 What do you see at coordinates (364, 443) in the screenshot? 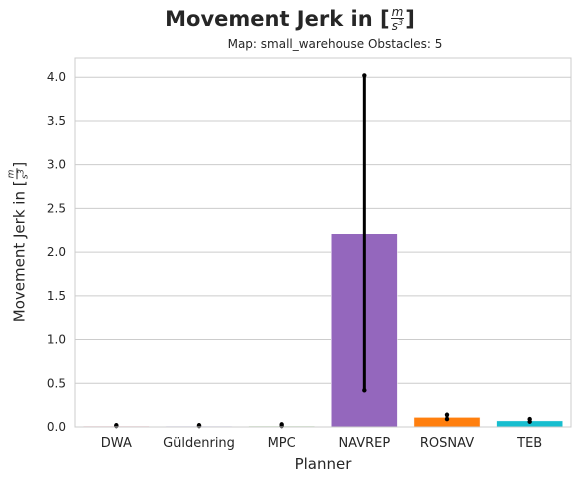
I see `x-tick-label: NAVREP` at bounding box center [364, 443].